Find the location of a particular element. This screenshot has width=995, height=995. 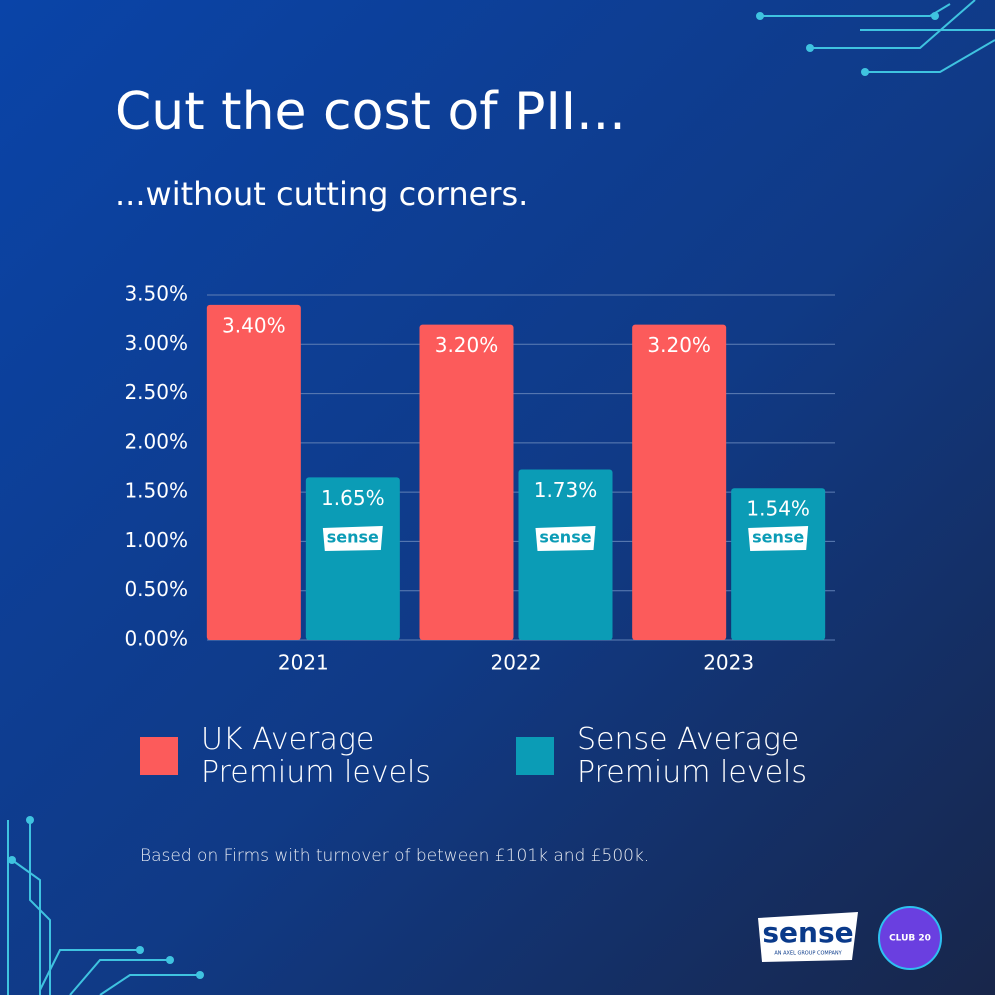

data-label: 1.65% is located at coordinates (353, 498).